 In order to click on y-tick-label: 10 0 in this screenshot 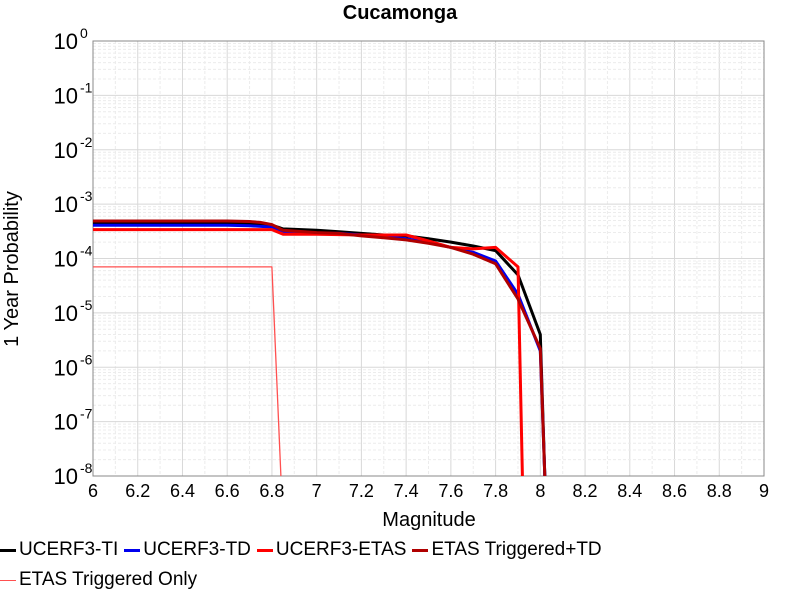, I will do `click(71, 39)`.